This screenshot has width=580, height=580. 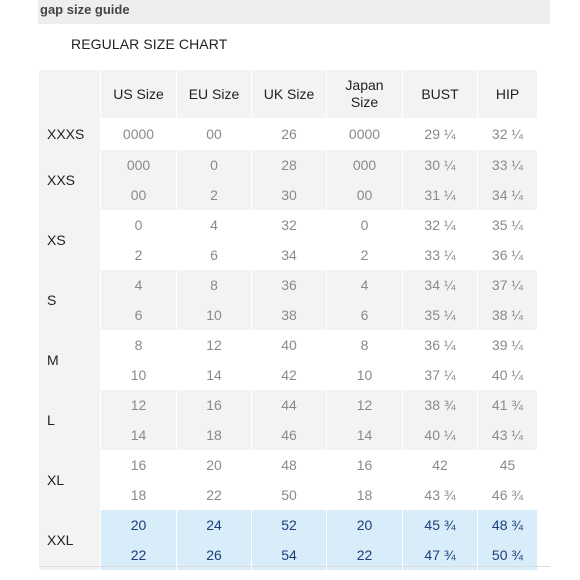 I want to click on uk-size-cell: 38, so click(x=289, y=315).